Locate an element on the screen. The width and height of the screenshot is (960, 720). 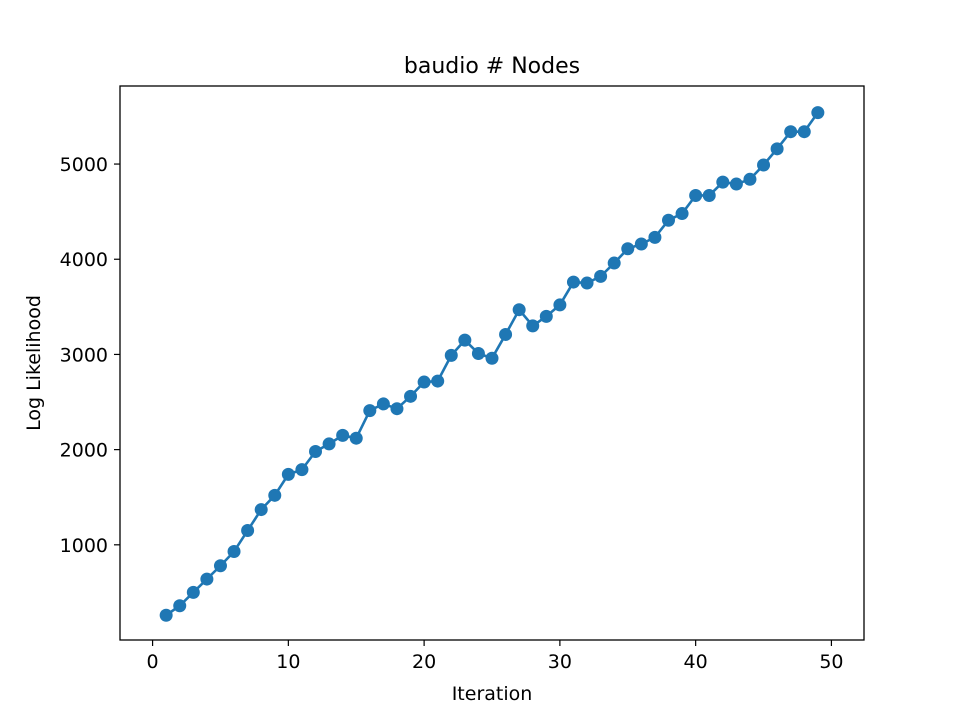
x-tick-label: 10 is located at coordinates (288, 662).